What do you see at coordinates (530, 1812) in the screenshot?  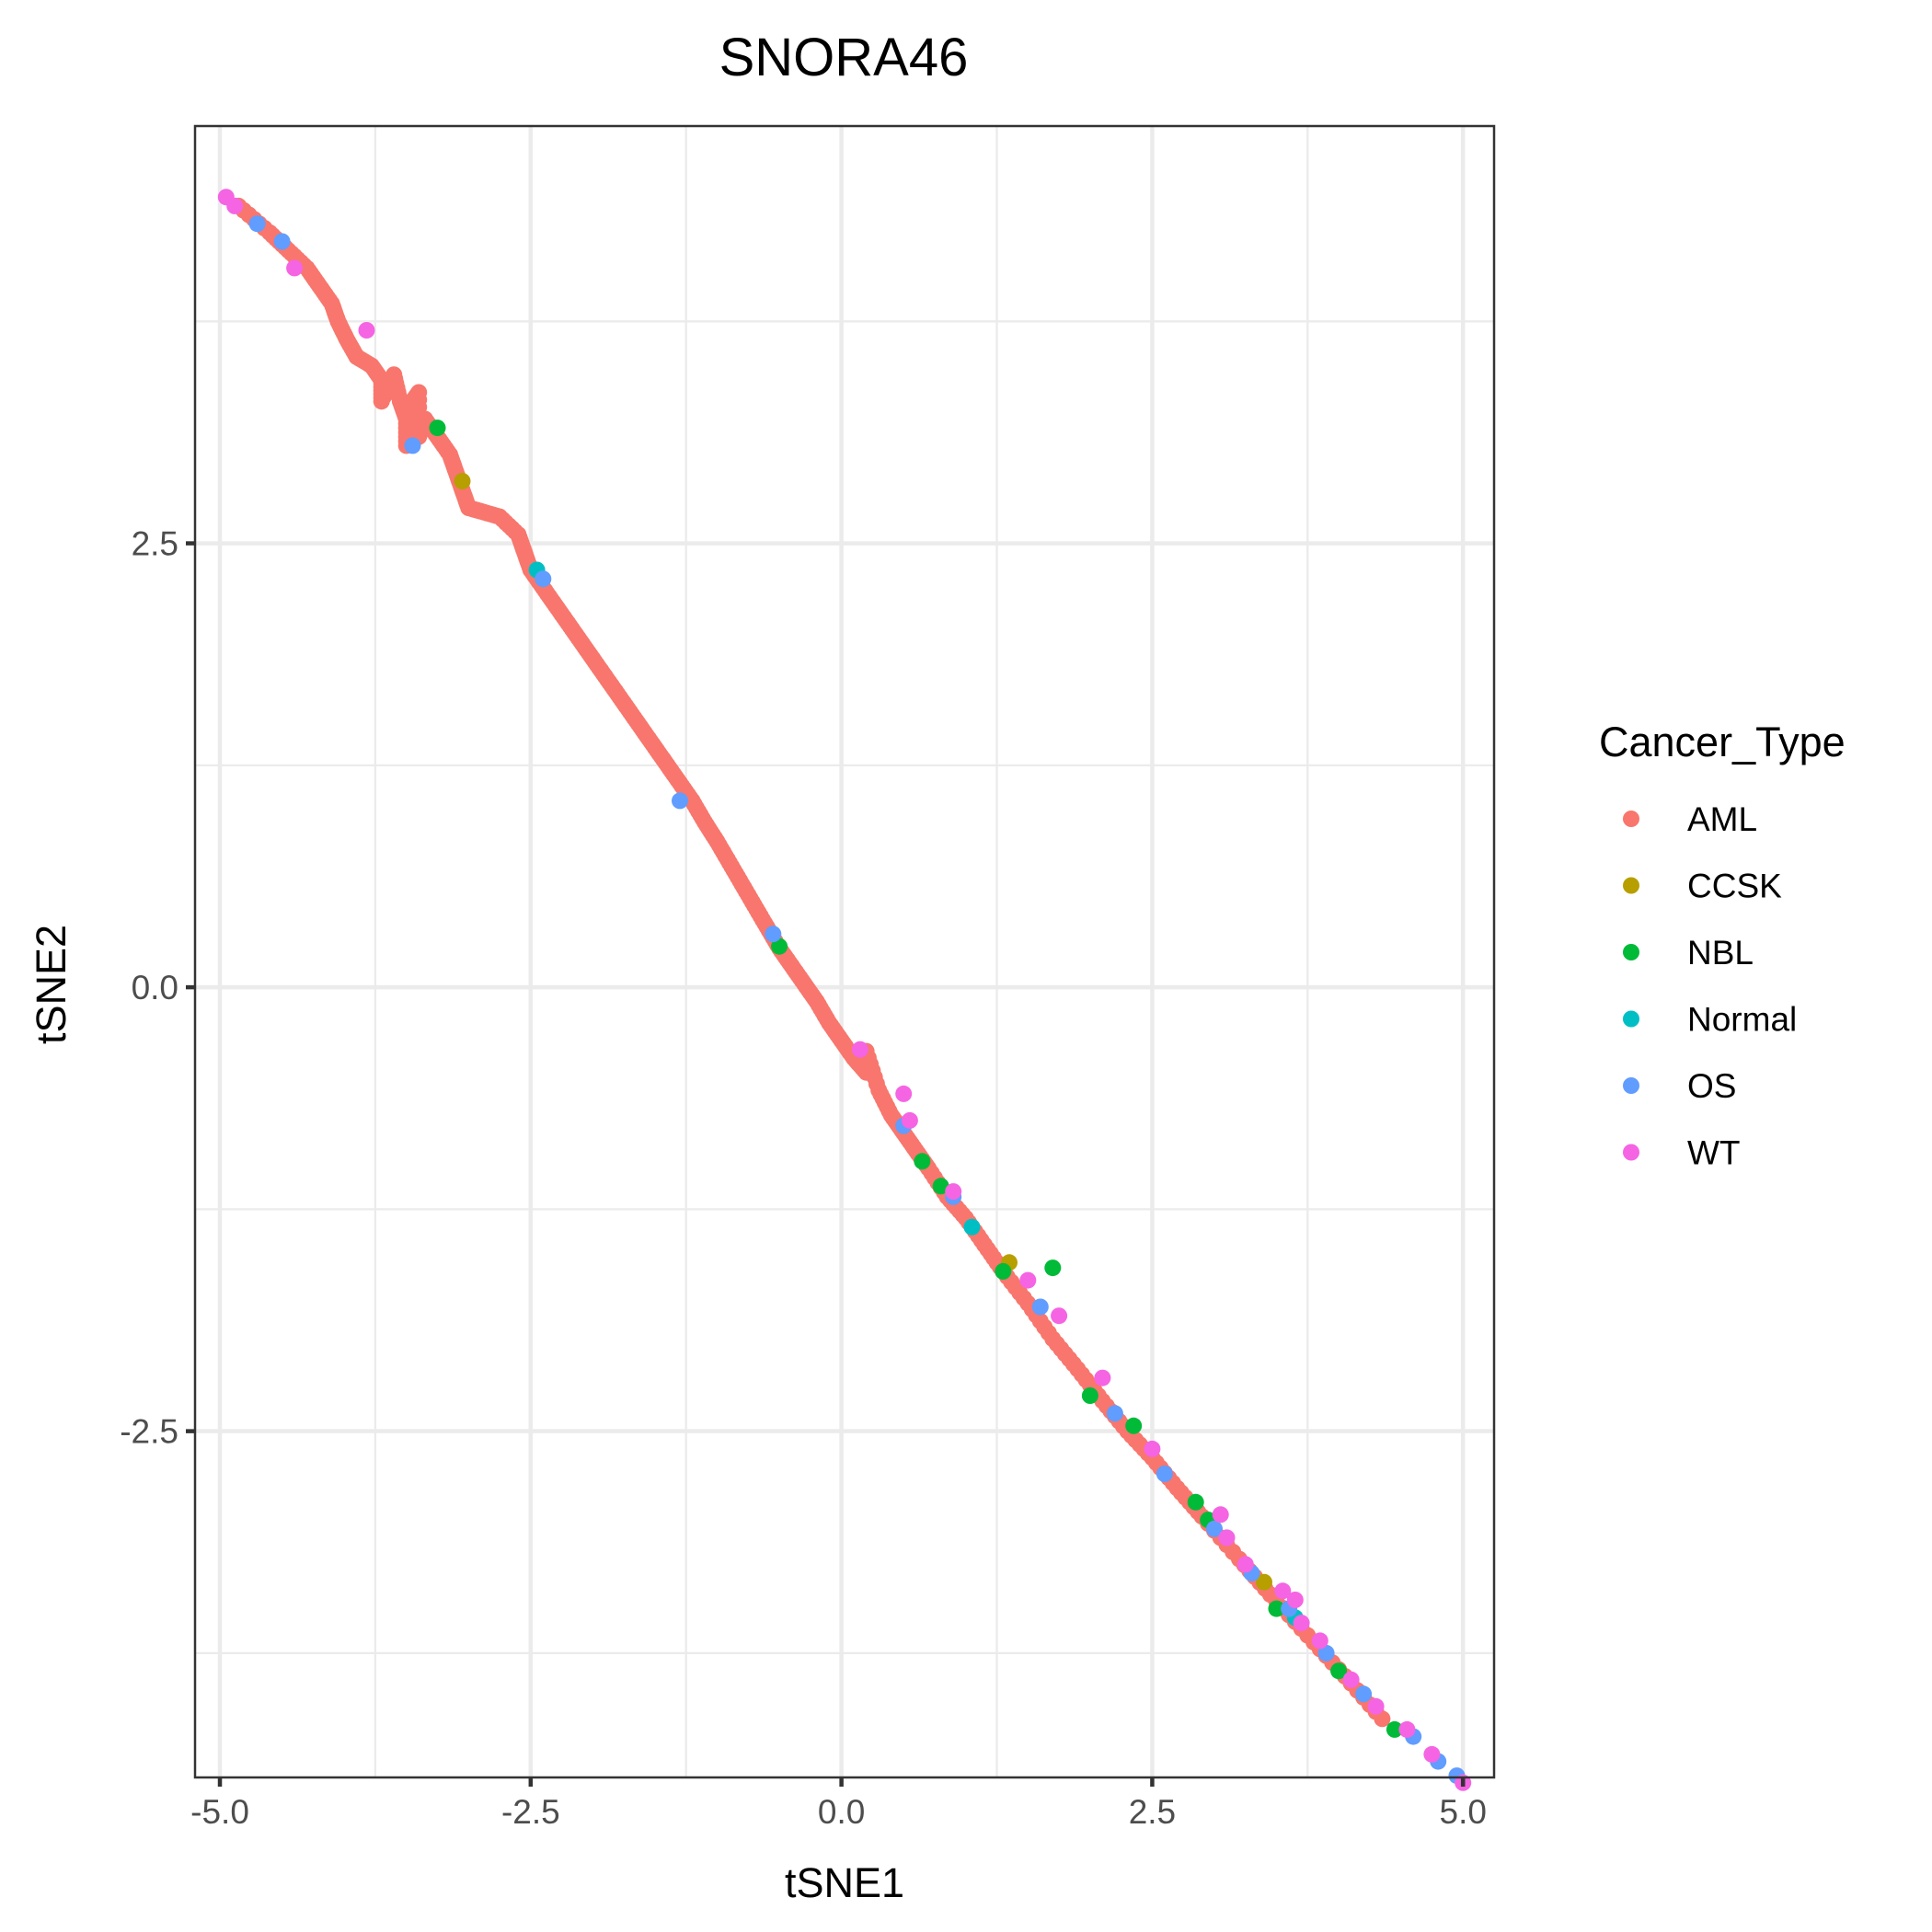 I see `x-tick-label: -2.5` at bounding box center [530, 1812].